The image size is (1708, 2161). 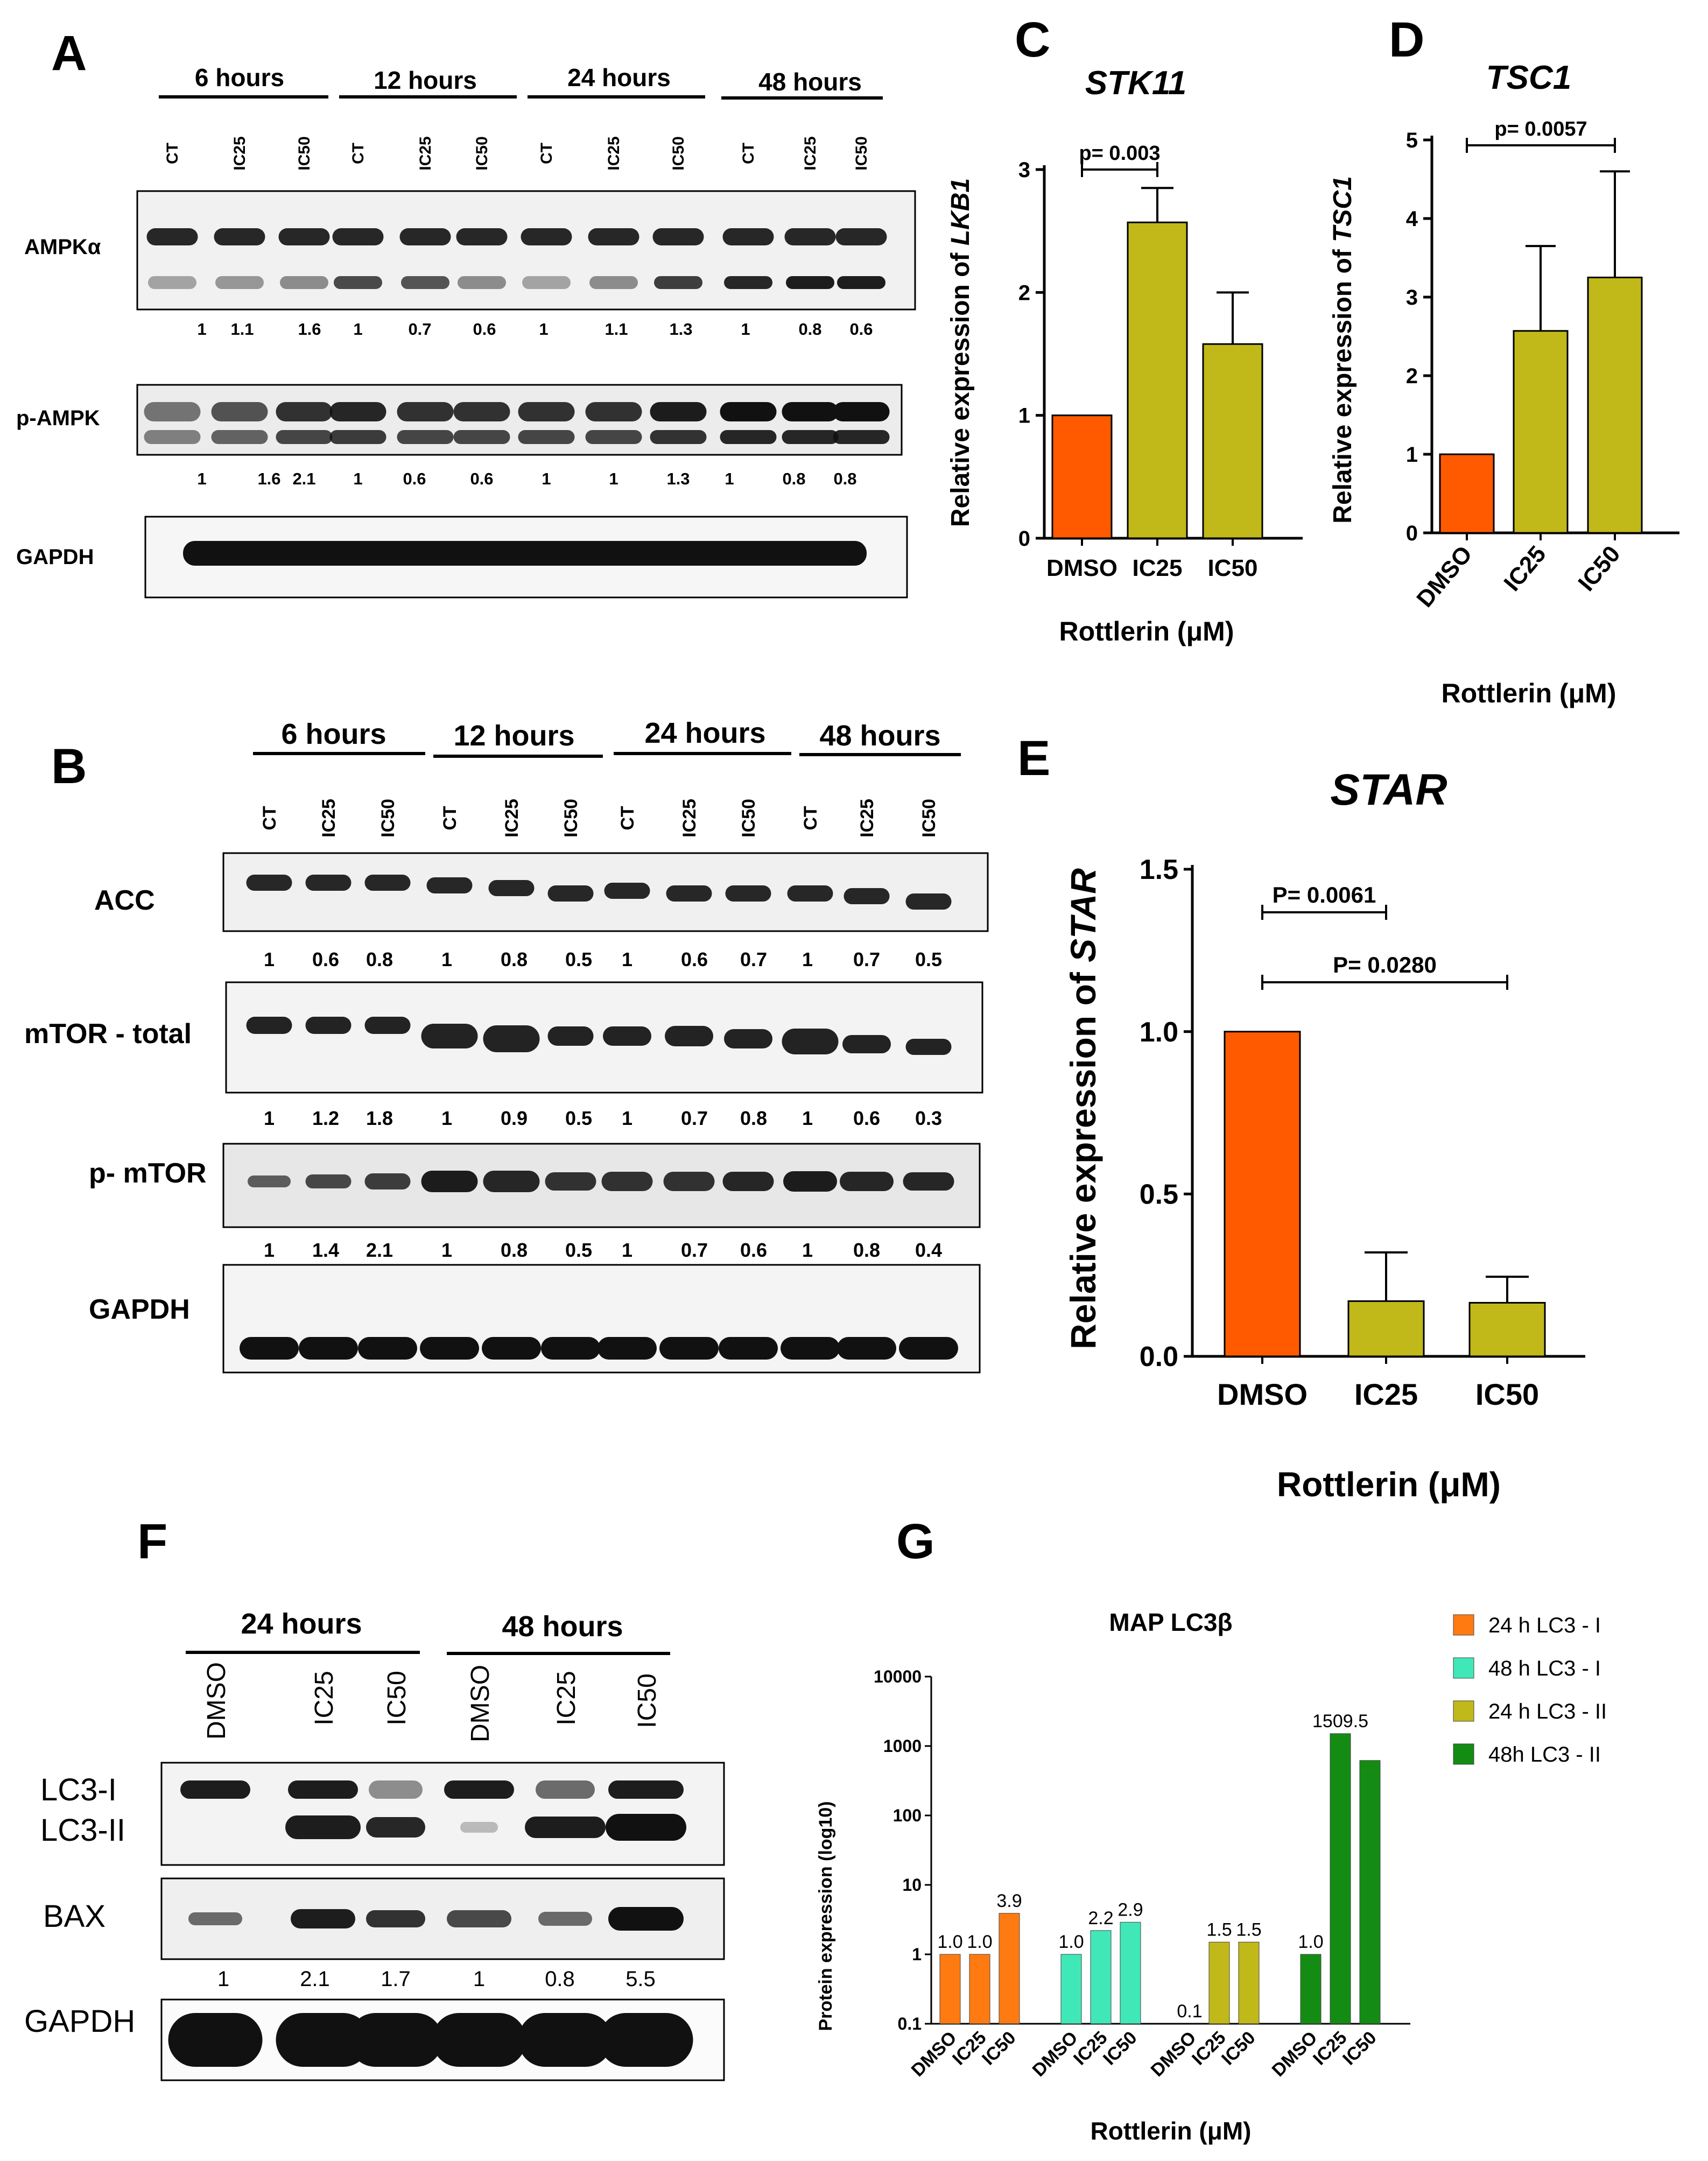 What do you see at coordinates (152, 1542) in the screenshot?
I see `panel-label-f: F` at bounding box center [152, 1542].